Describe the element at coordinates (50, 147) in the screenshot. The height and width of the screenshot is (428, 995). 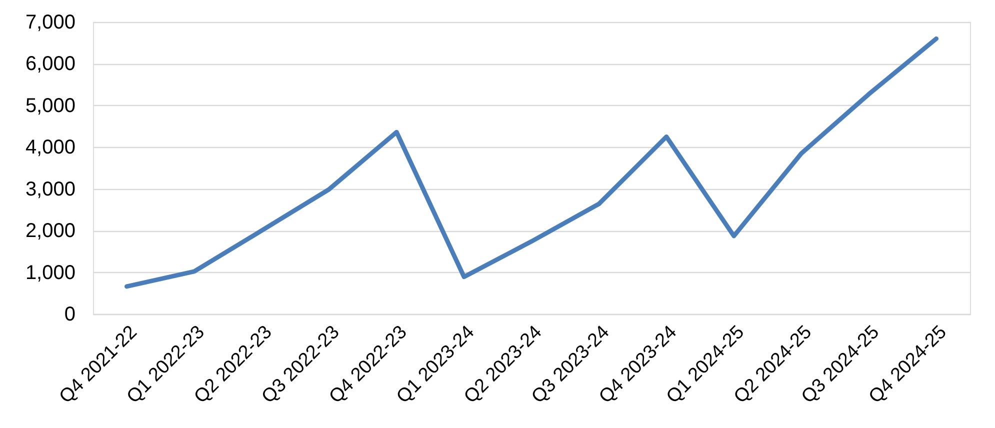
I see `y-tick-label: 4,000` at that location.